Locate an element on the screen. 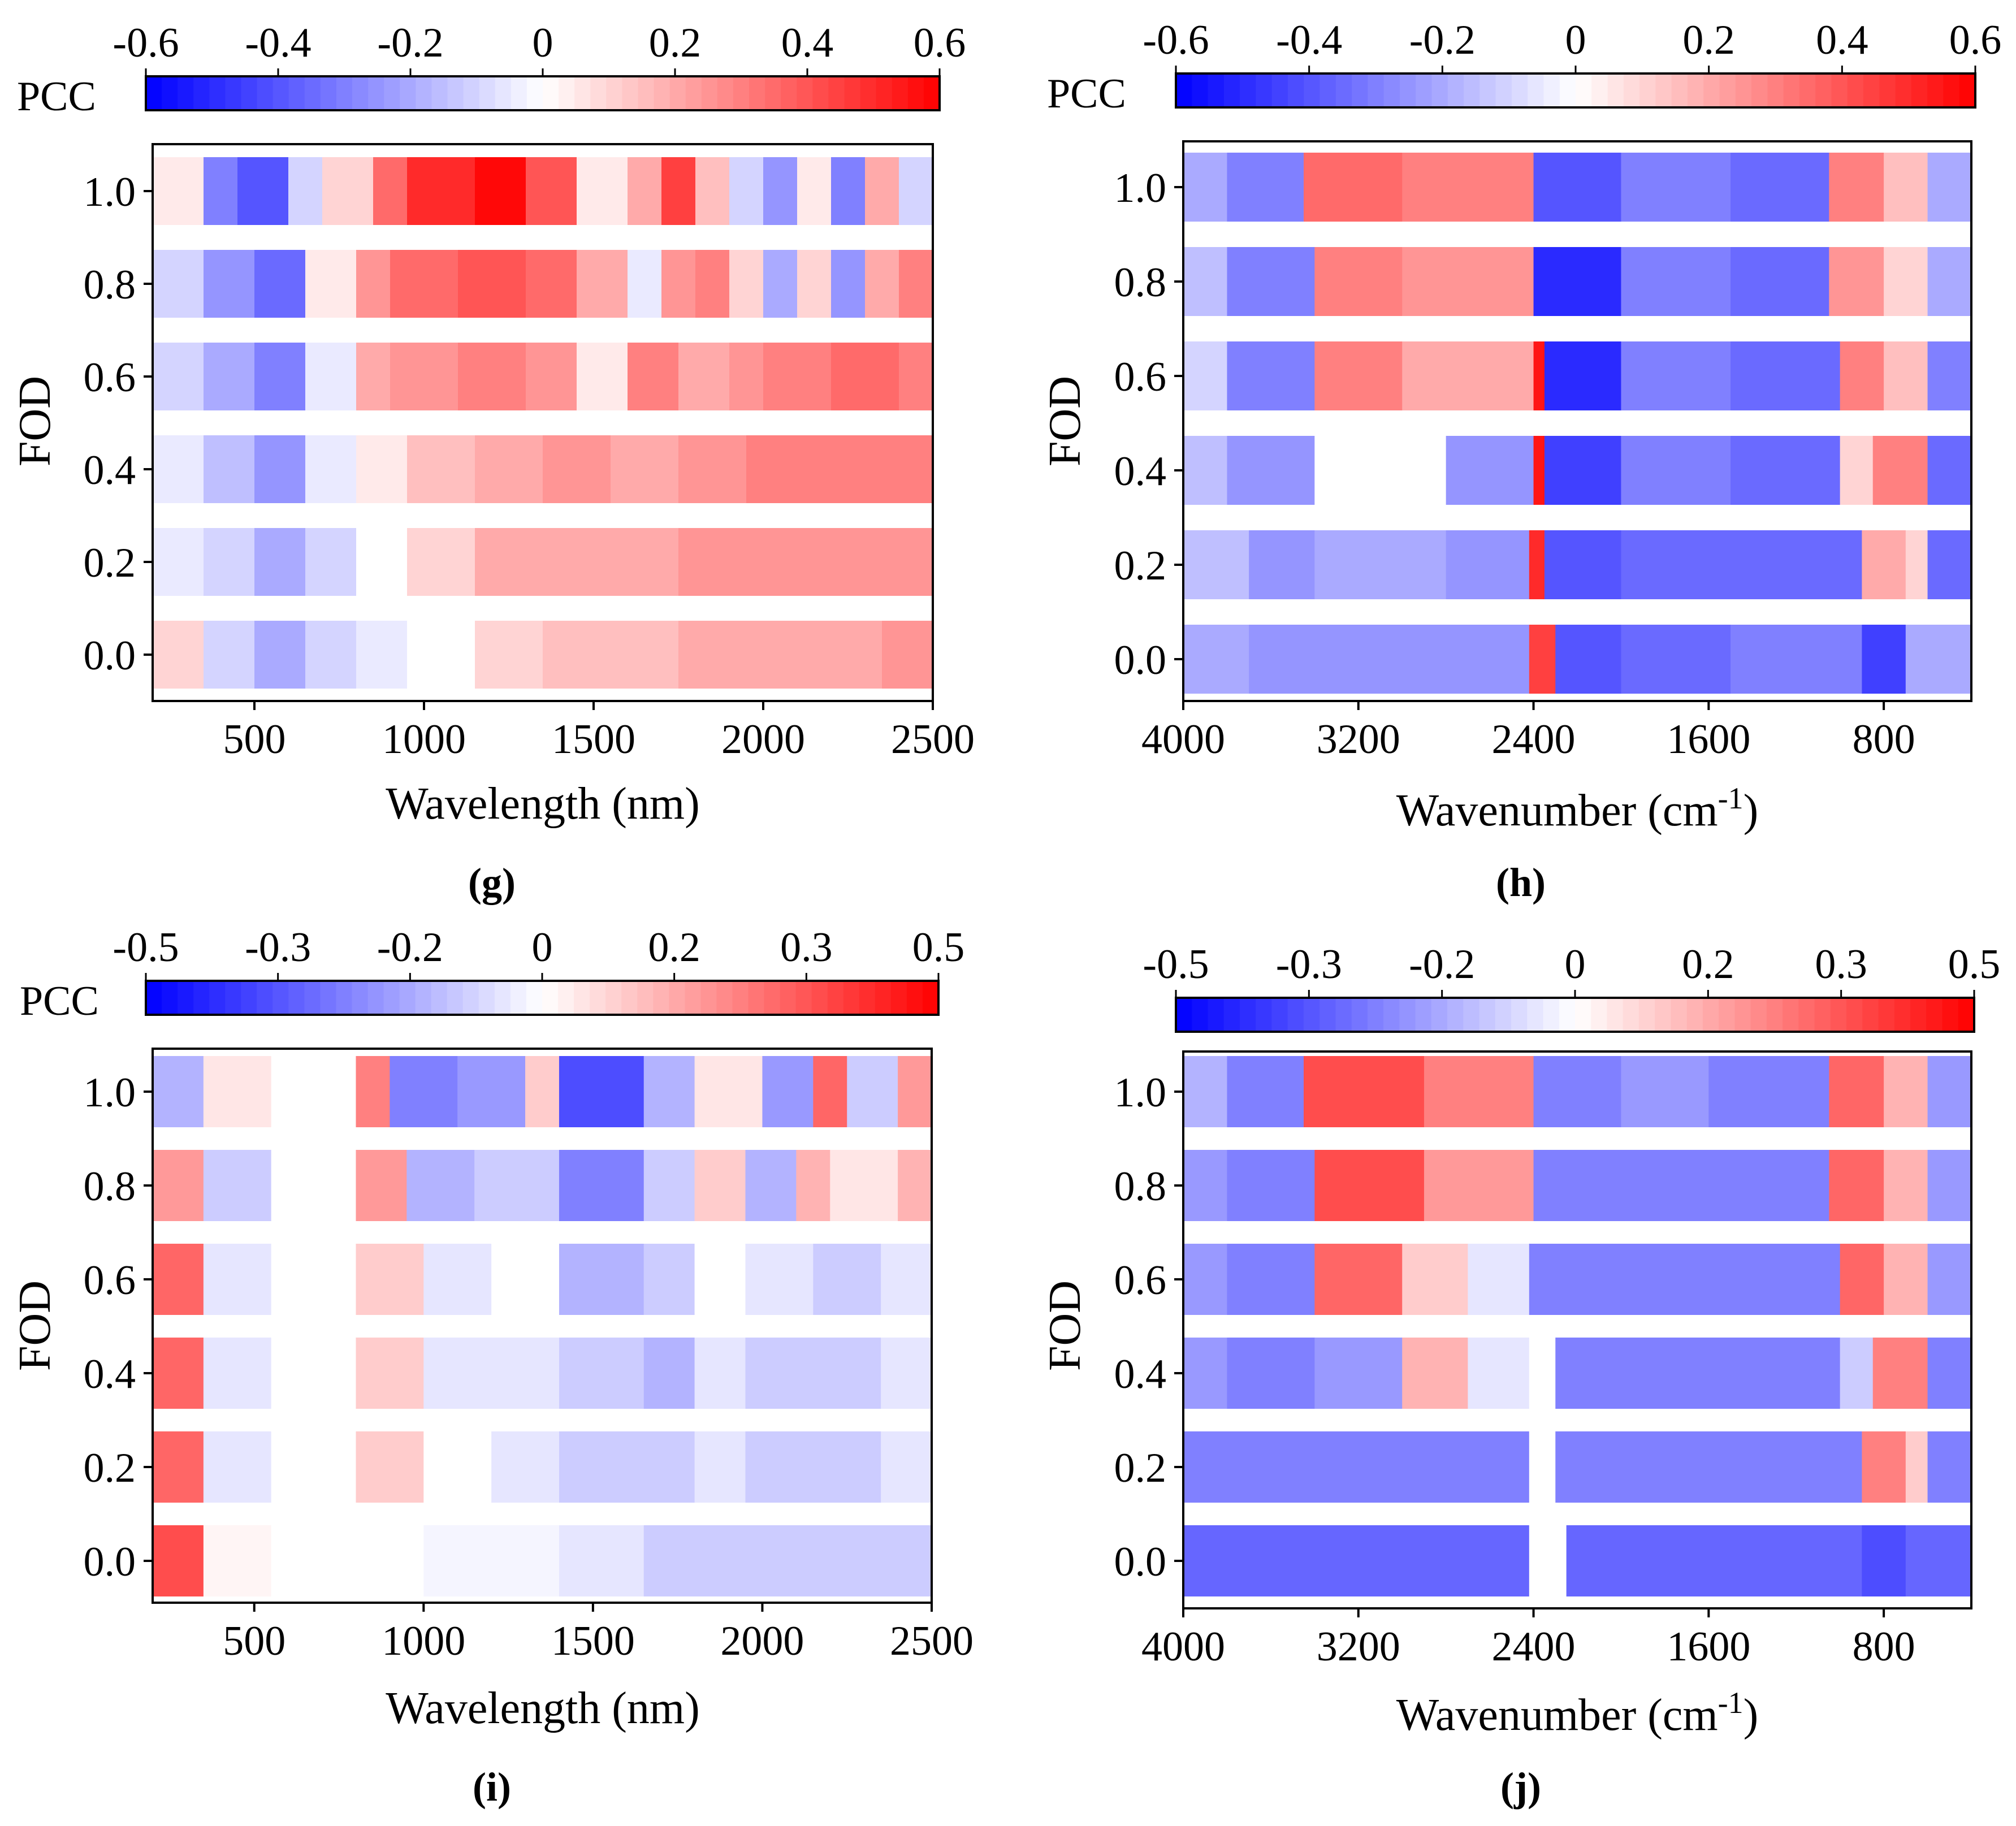  x-tick-label: 1600 is located at coordinates (1708, 1647).